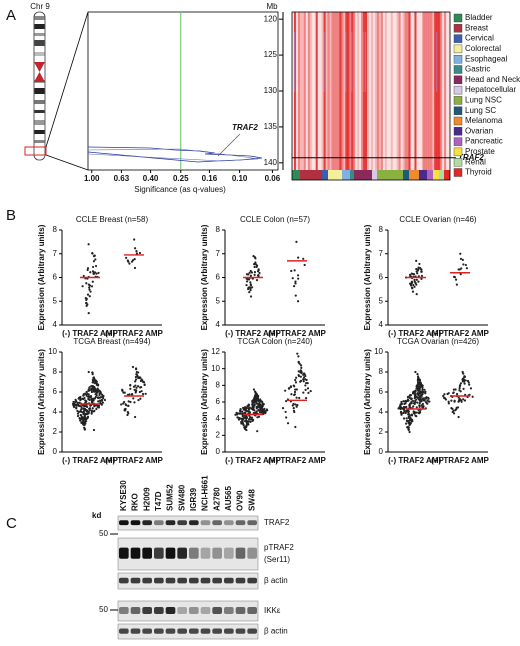 This screenshot has height=646, width=520. I want to click on legend-label: Melanoma, so click(484, 120).